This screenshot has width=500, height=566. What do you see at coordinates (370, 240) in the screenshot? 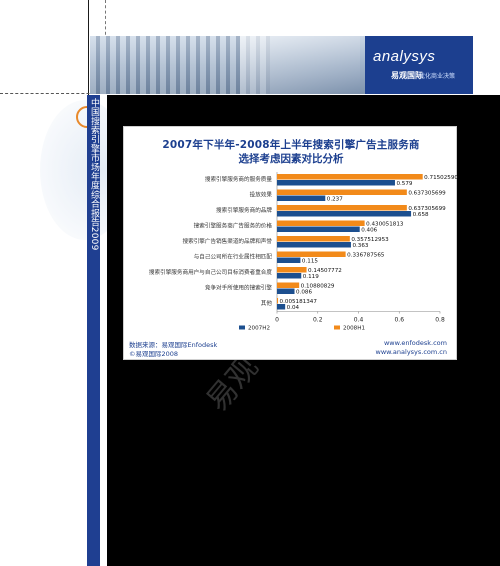
I see `data-label-2008h1: 0.357512953` at bounding box center [370, 240].